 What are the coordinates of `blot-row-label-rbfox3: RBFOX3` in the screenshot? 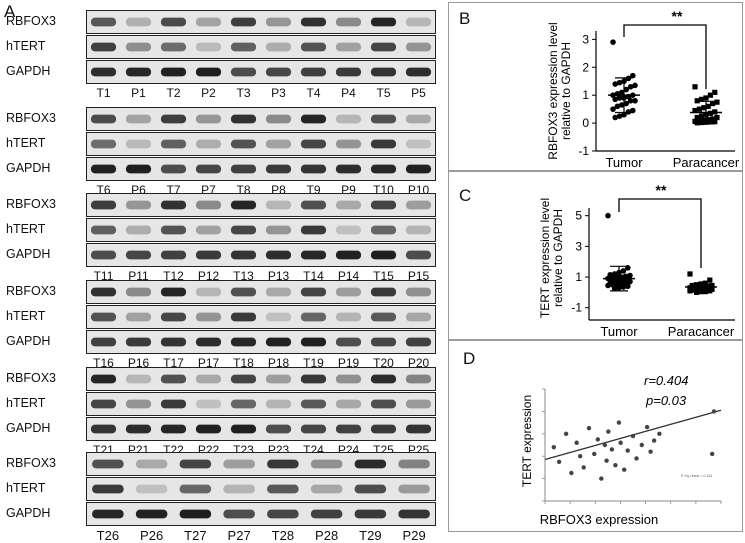 It's located at (31, 378).